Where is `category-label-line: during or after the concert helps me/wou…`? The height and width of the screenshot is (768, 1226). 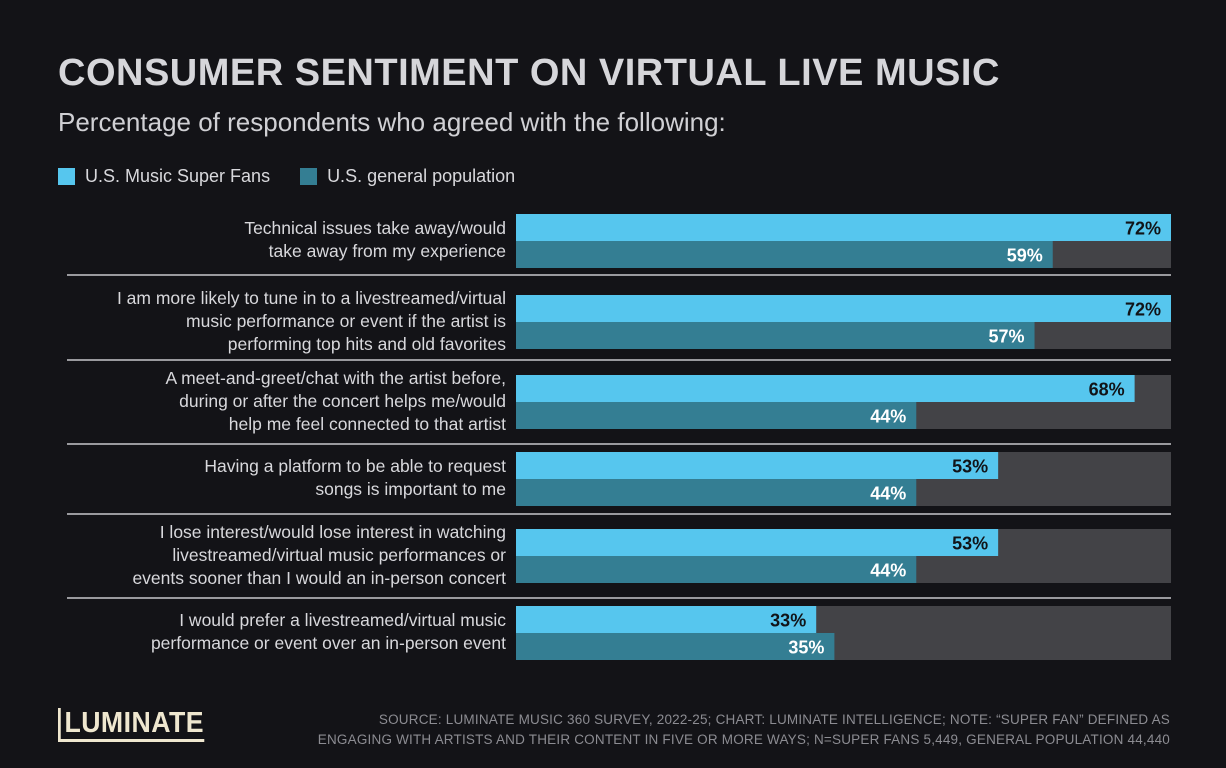
category-label-line: during or after the concert helps me/wou… is located at coordinates (342, 400).